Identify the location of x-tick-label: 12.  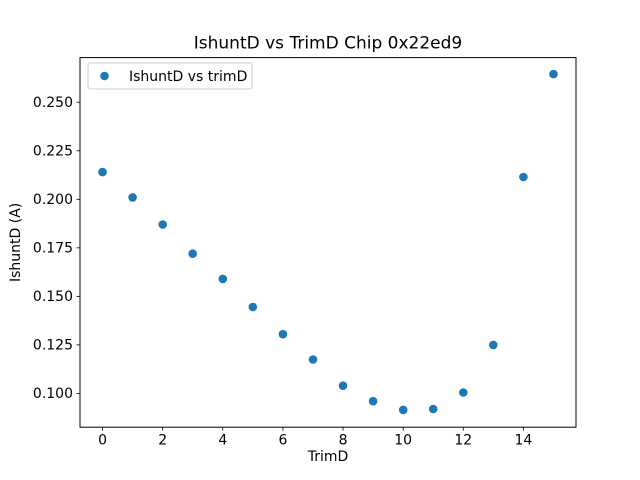
(463, 441).